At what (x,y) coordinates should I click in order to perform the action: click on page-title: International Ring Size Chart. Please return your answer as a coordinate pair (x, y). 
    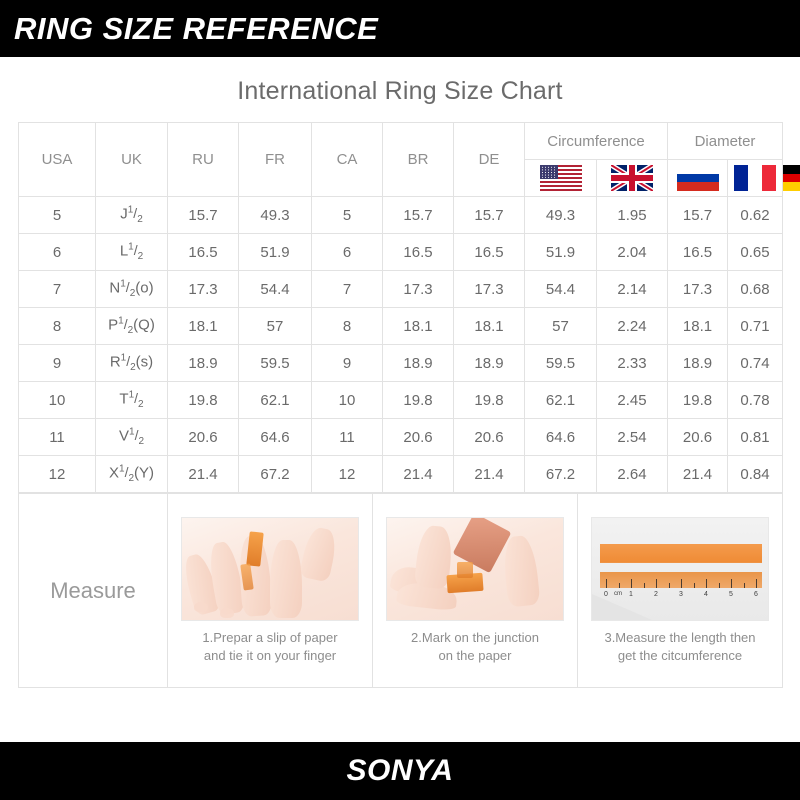
    Looking at the image, I should click on (400, 91).